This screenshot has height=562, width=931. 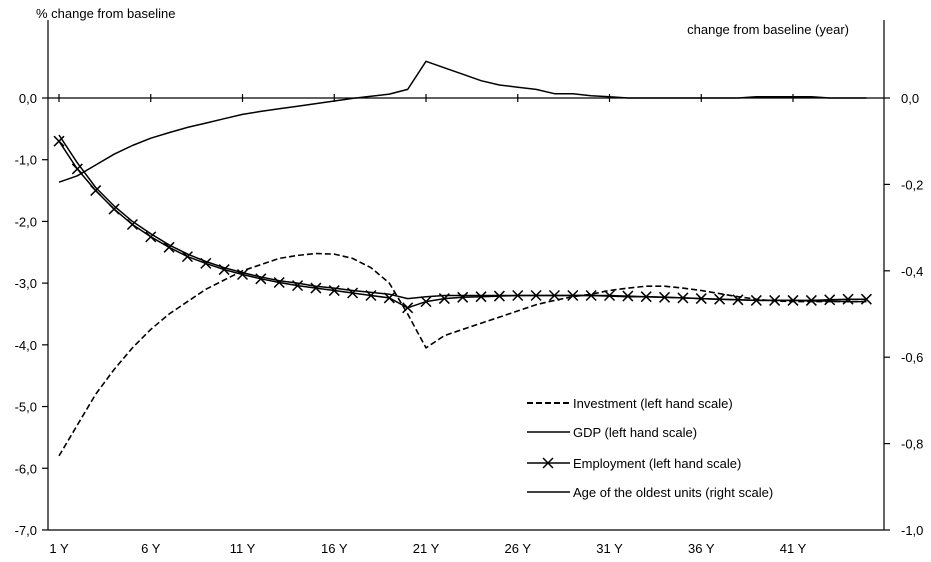 What do you see at coordinates (609, 548) in the screenshot?
I see `x-tick-label: 31 Y` at bounding box center [609, 548].